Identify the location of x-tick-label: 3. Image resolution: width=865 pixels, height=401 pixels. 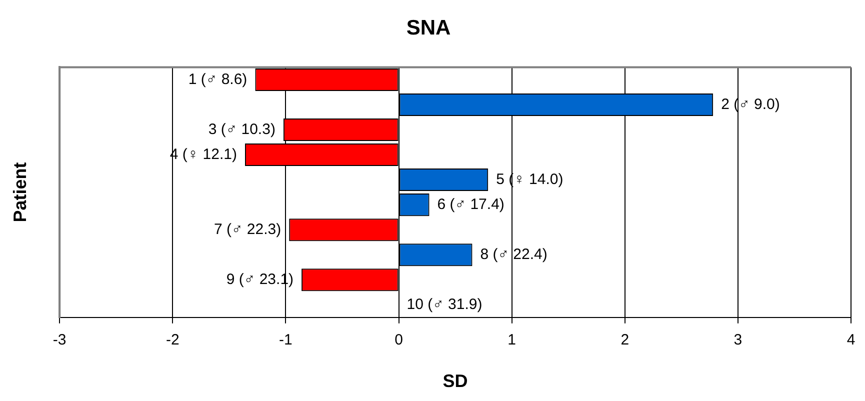
(738, 340).